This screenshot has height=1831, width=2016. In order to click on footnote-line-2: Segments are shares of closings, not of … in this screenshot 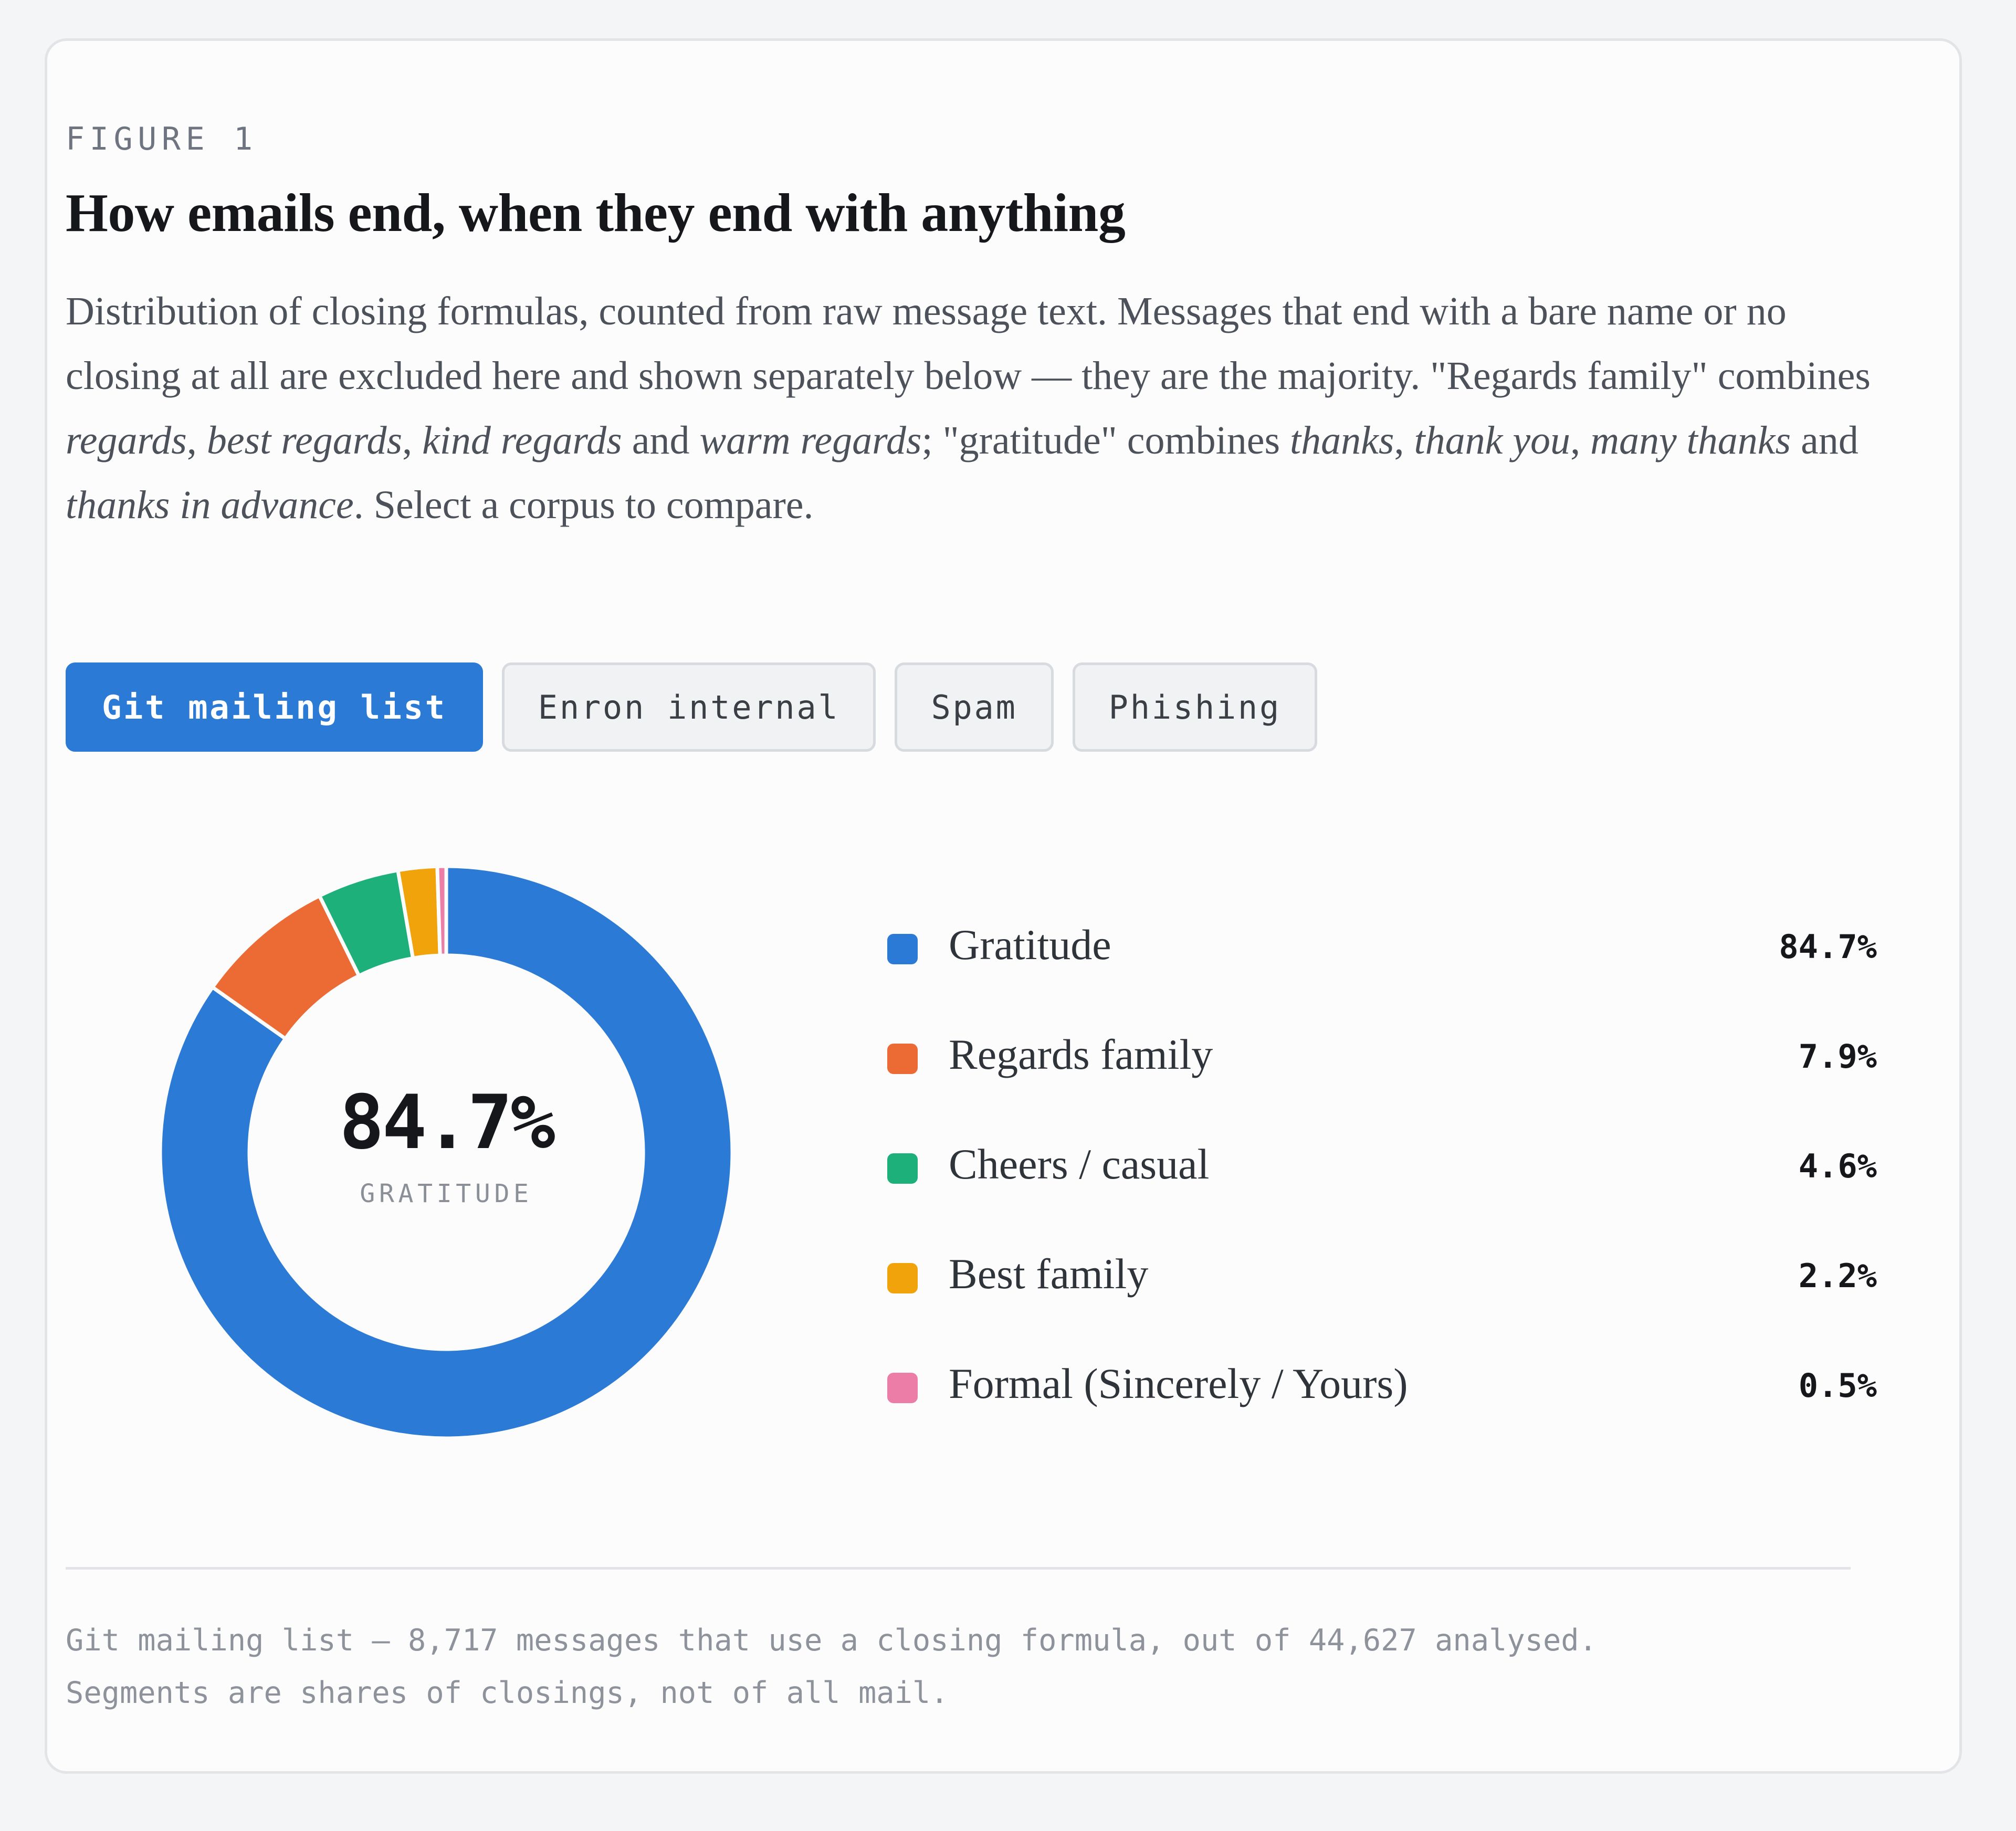, I will do `click(507, 1693)`.